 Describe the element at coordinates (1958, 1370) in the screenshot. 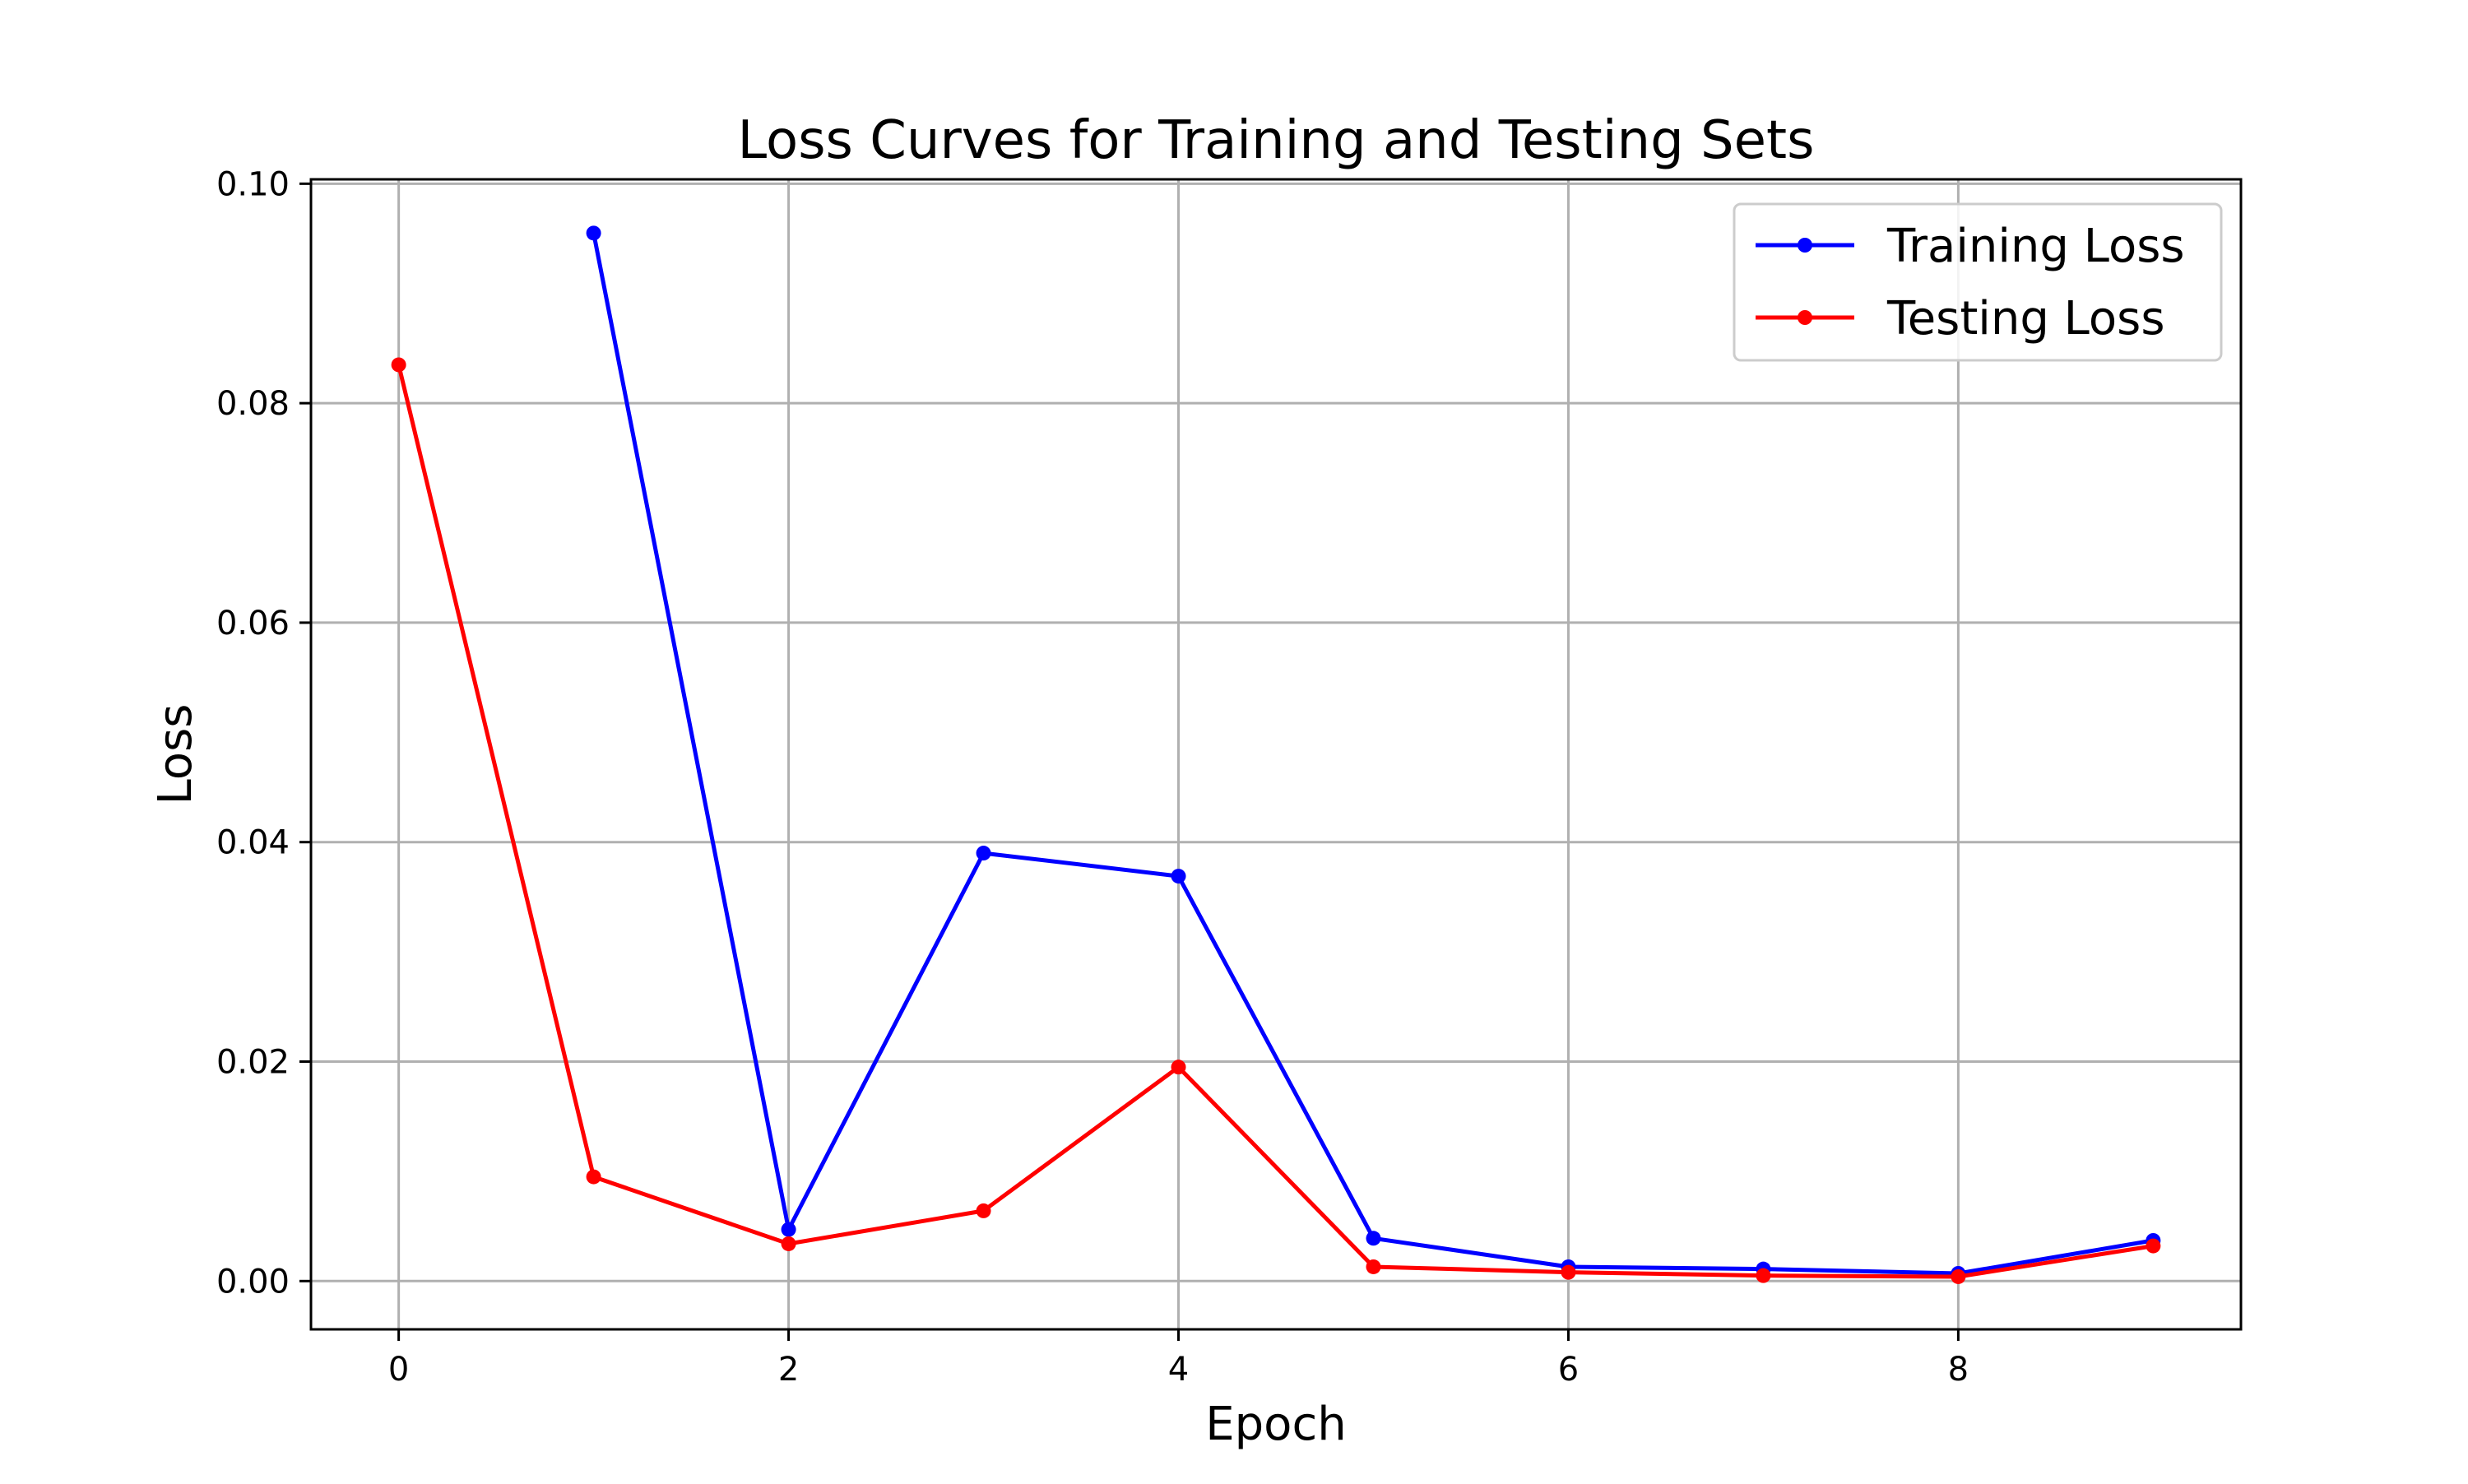

I see `x-tick-label: 8` at that location.